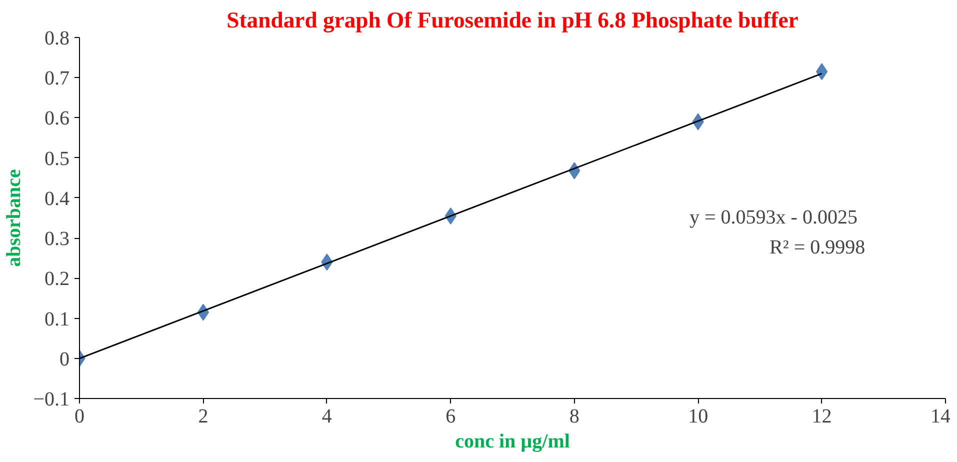 The height and width of the screenshot is (462, 957). I want to click on point, so click(822, 71).